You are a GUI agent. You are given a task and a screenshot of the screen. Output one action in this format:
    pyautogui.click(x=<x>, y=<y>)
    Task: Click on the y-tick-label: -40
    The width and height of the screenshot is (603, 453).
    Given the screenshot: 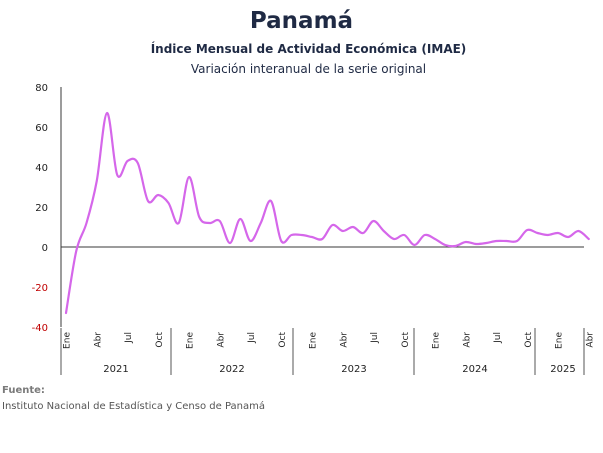 What is the action you would take?
    pyautogui.click(x=40, y=328)
    